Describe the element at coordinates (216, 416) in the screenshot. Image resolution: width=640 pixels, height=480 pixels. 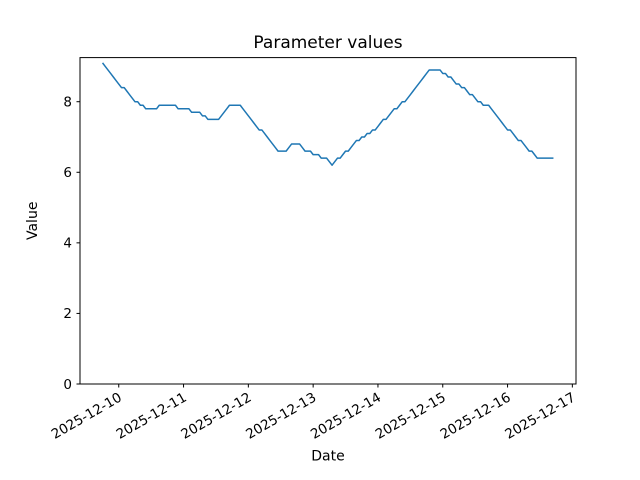
I see `x-tick-label: 2025-12-12` at that location.